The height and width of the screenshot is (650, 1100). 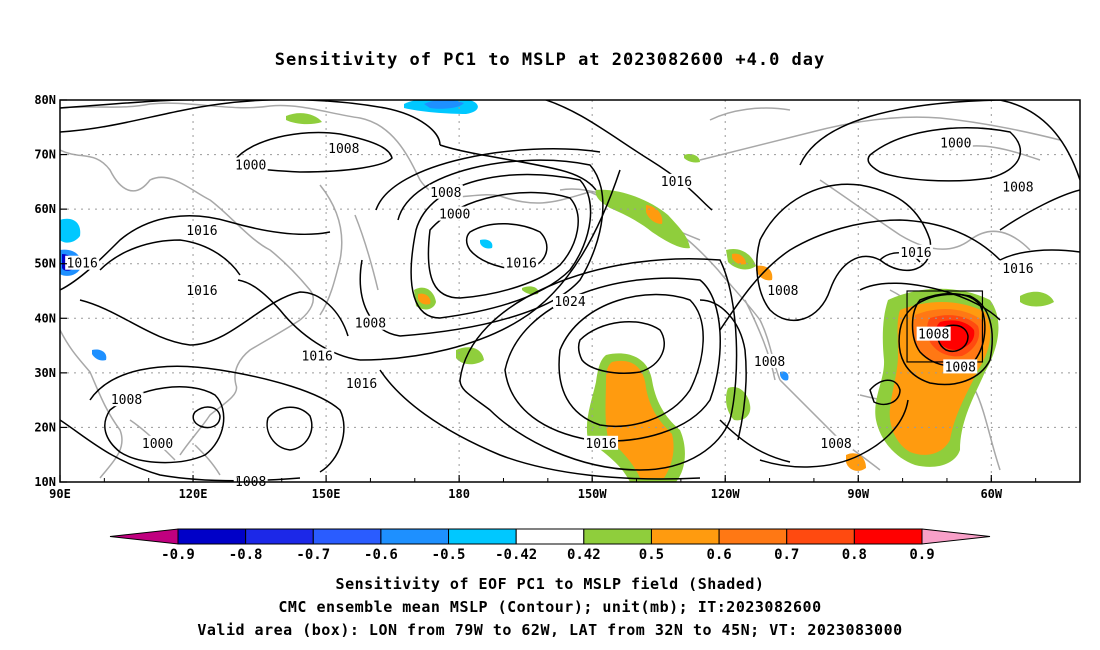 What do you see at coordinates (60, 494) in the screenshot?
I see `x-tick-label: 90E` at bounding box center [60, 494].